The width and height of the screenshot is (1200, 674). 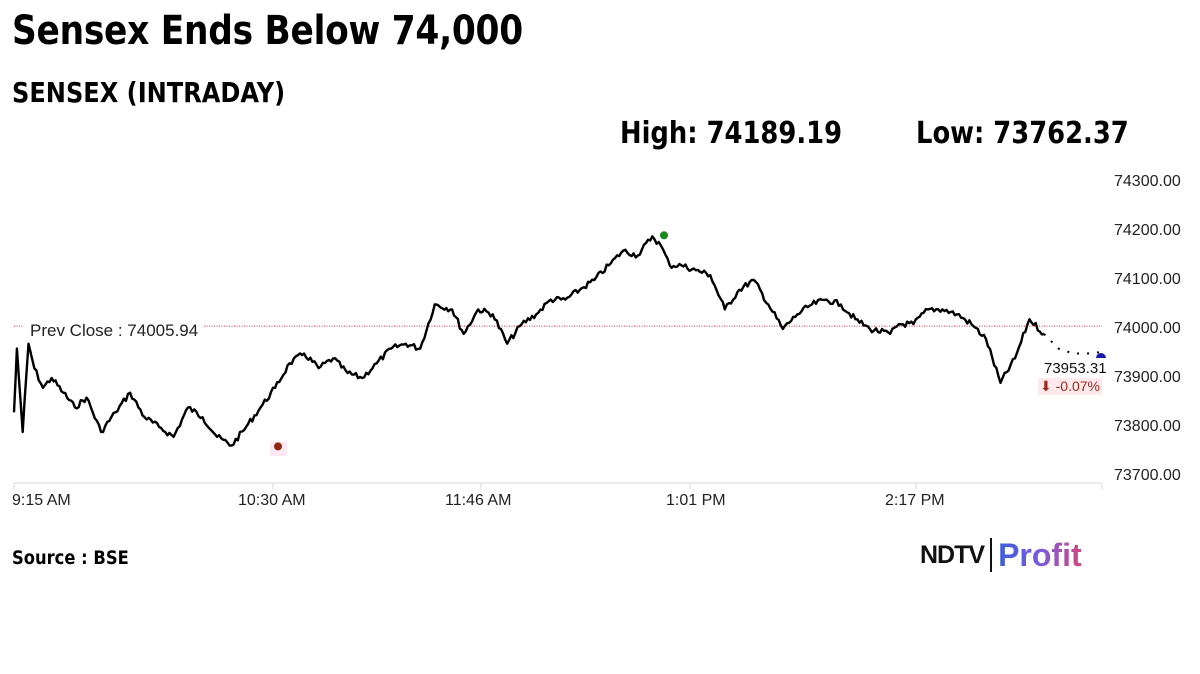 I want to click on y-tick-label: 74100.00, so click(x=1147, y=279).